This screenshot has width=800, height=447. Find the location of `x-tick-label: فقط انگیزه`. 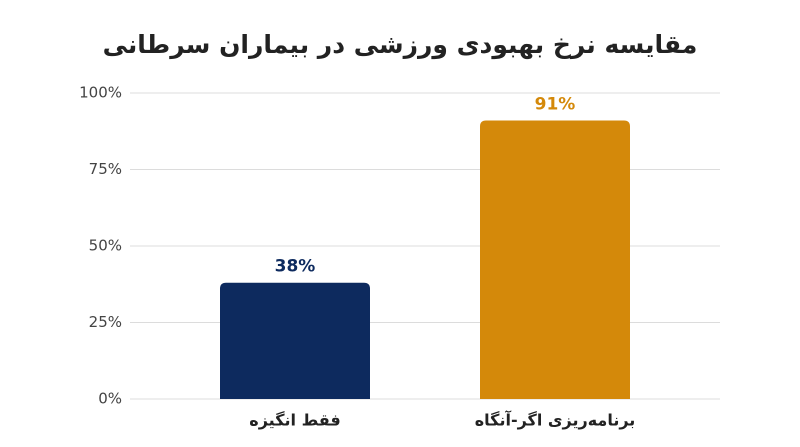

x-tick-label: فقط انگیزه is located at coordinates (294, 420).